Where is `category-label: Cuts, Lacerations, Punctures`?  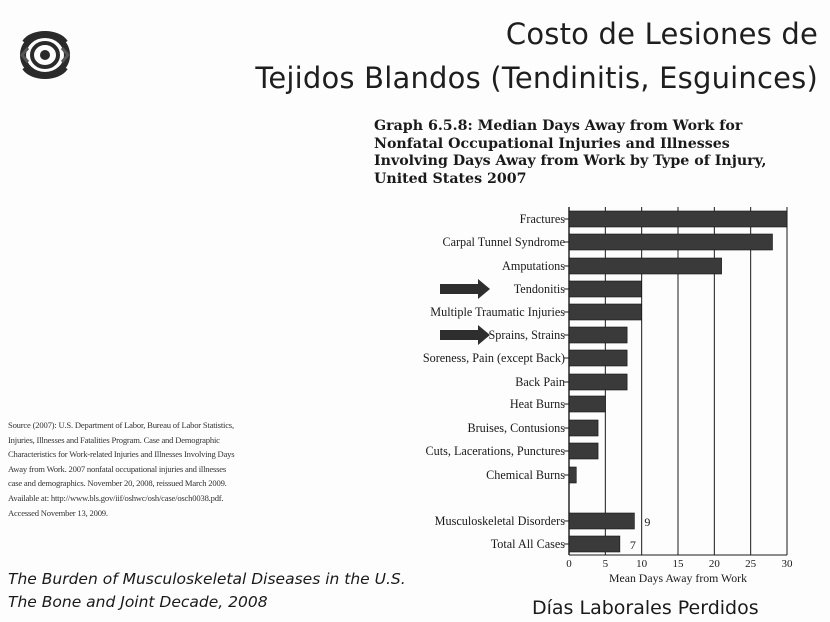 category-label: Cuts, Lacerations, Punctures is located at coordinates (496, 451).